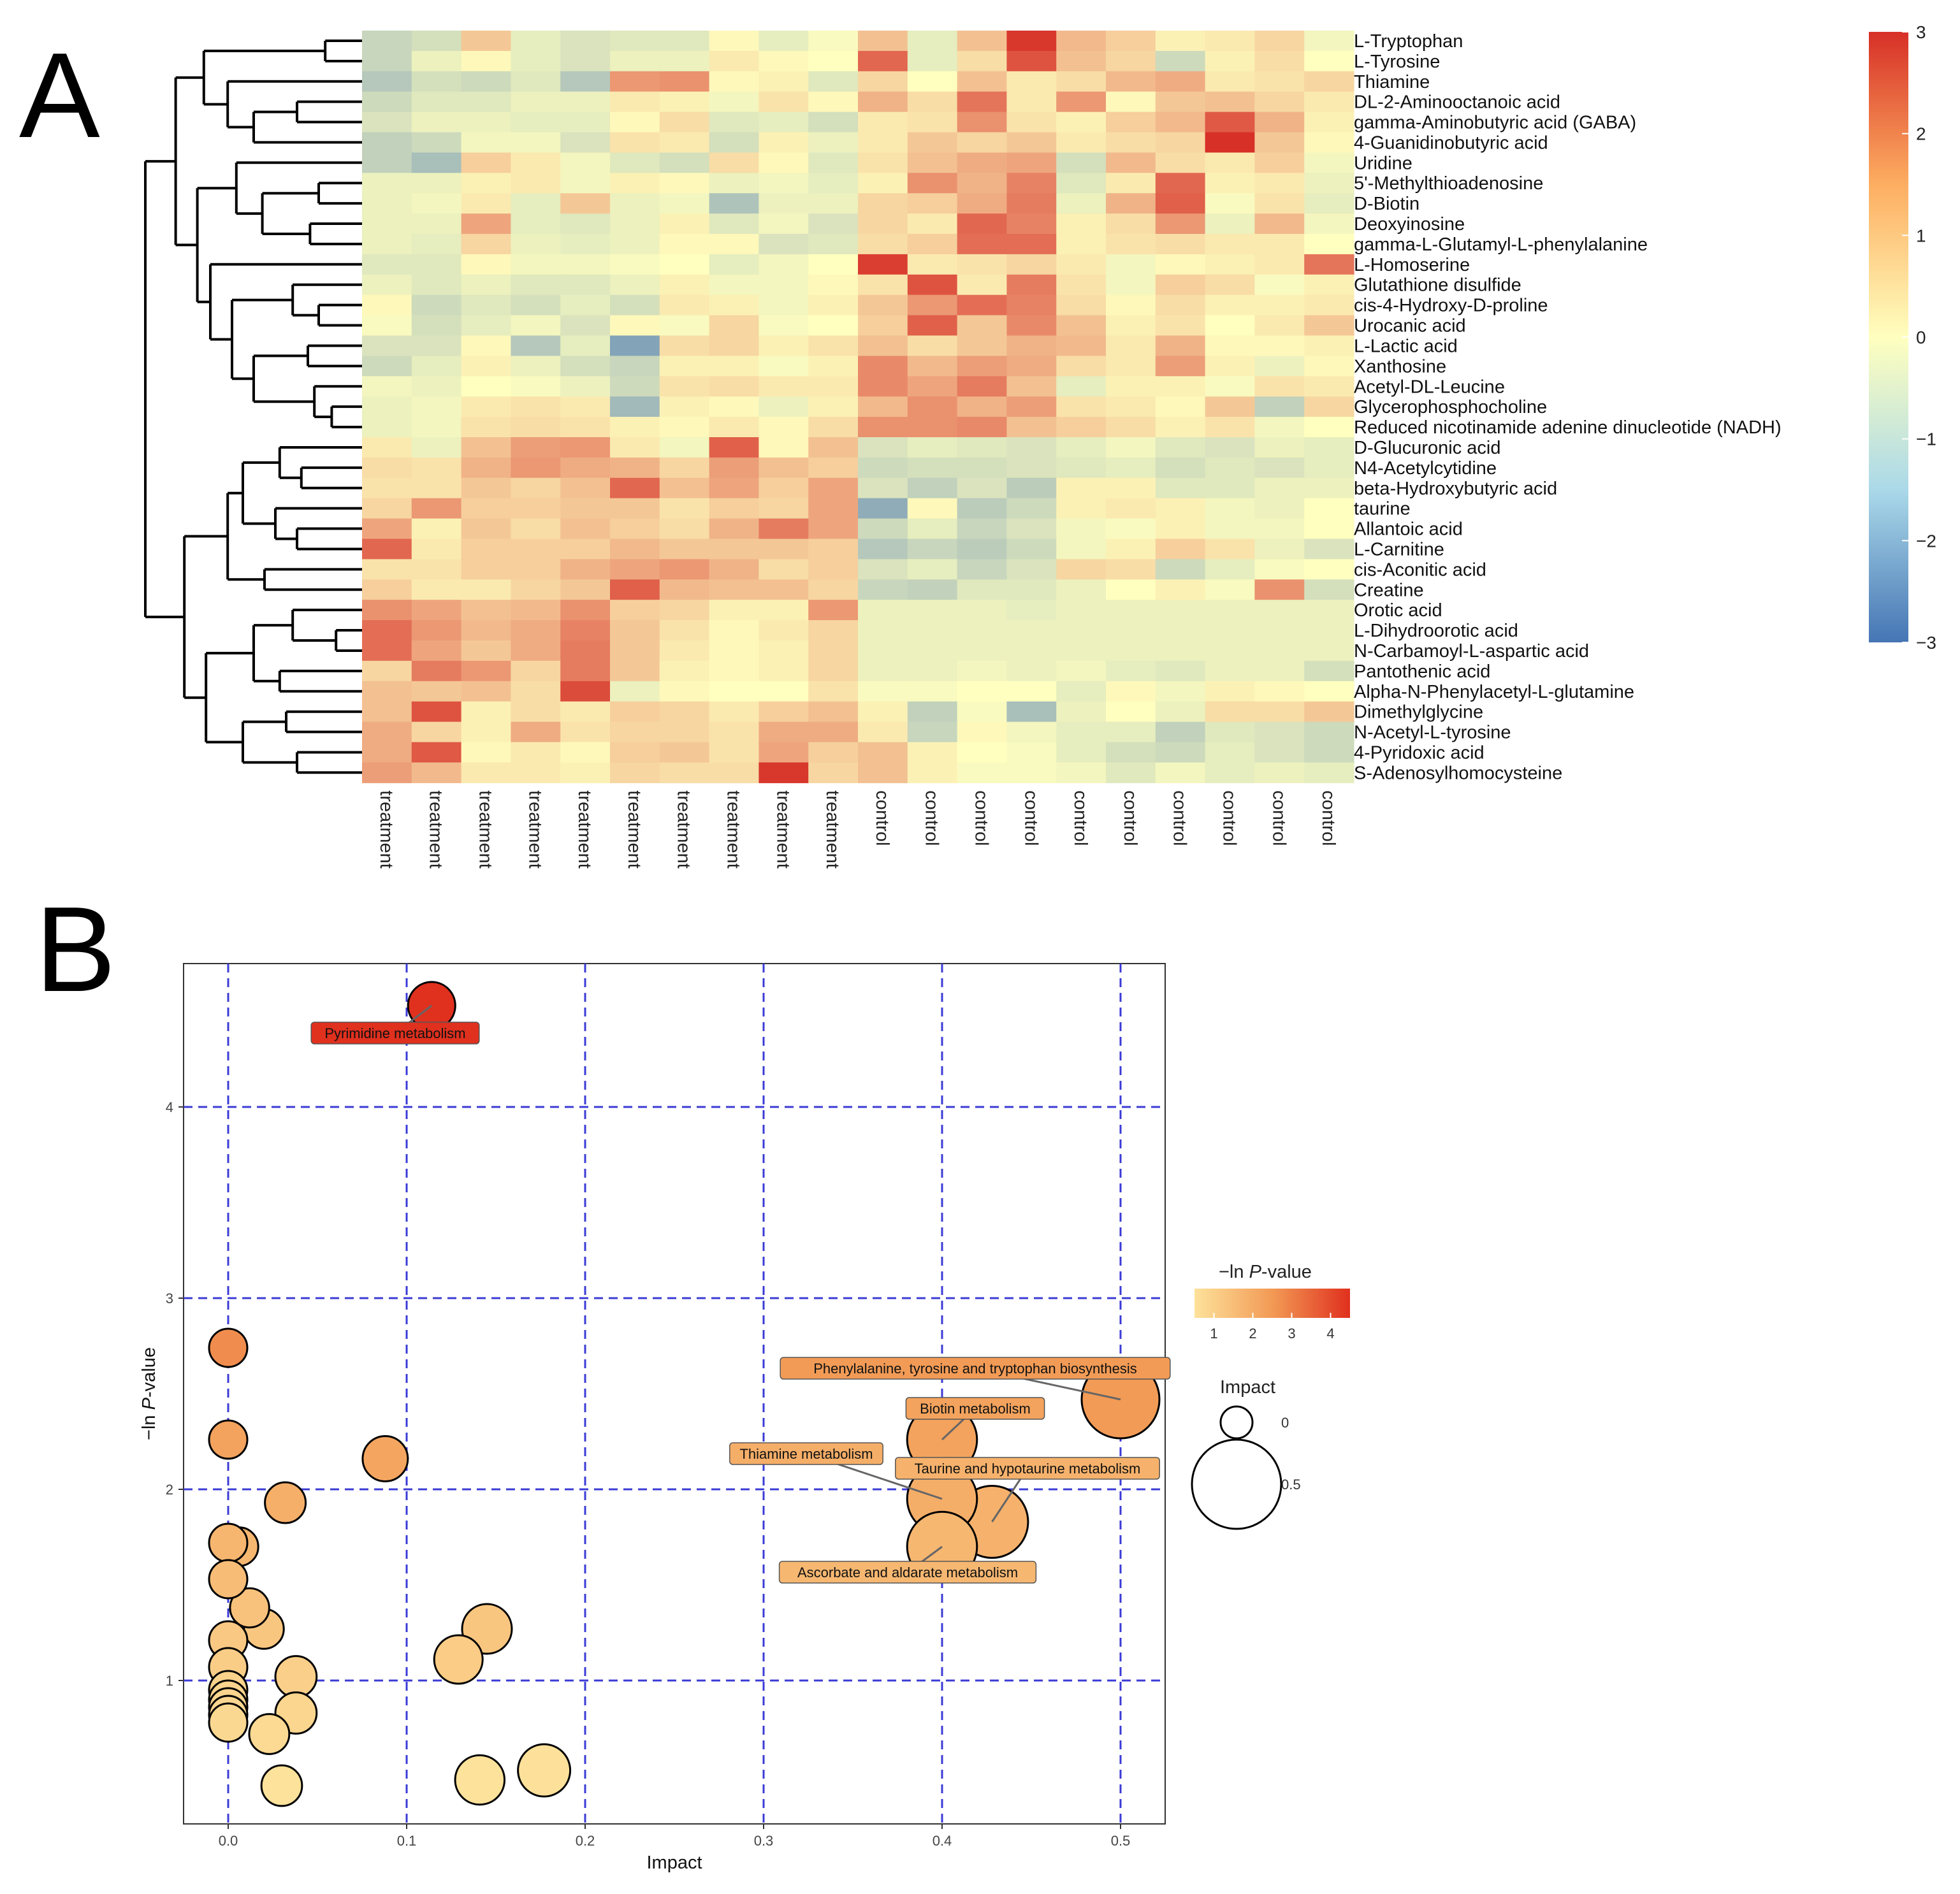  What do you see at coordinates (1422, 671) in the screenshot?
I see `row-label: Pantothenic acid` at bounding box center [1422, 671].